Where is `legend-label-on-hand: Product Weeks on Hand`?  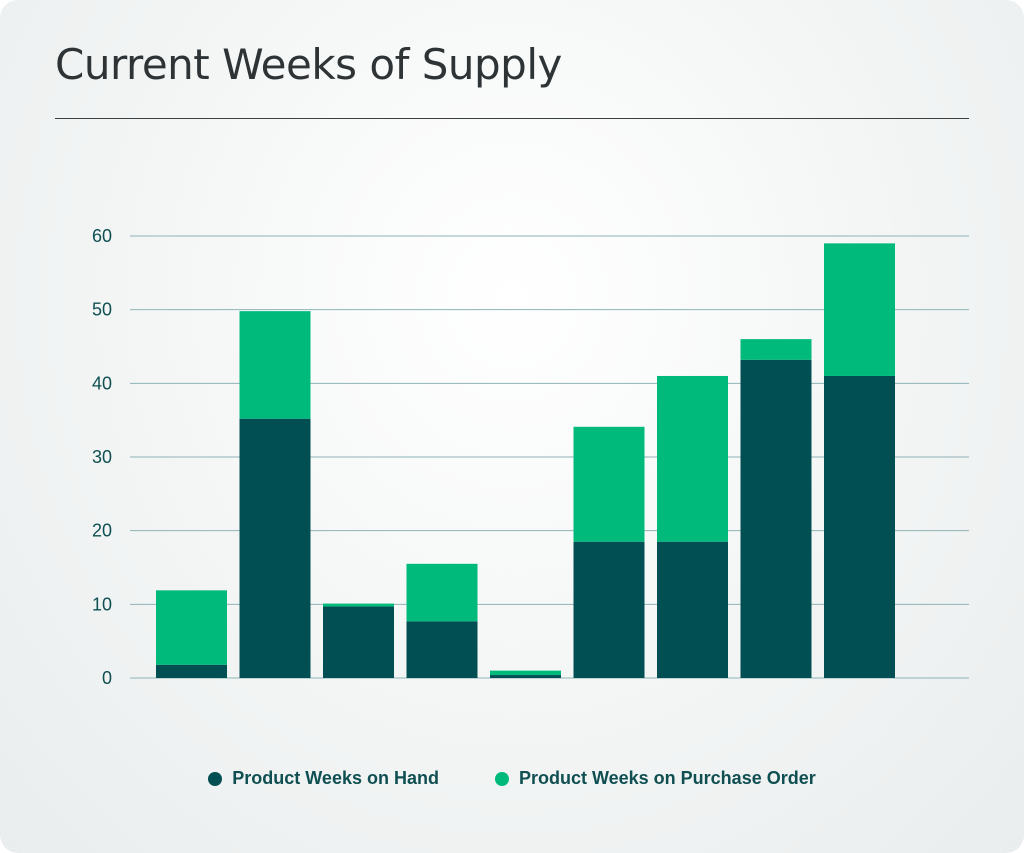 legend-label-on-hand: Product Weeks on Hand is located at coordinates (335, 778).